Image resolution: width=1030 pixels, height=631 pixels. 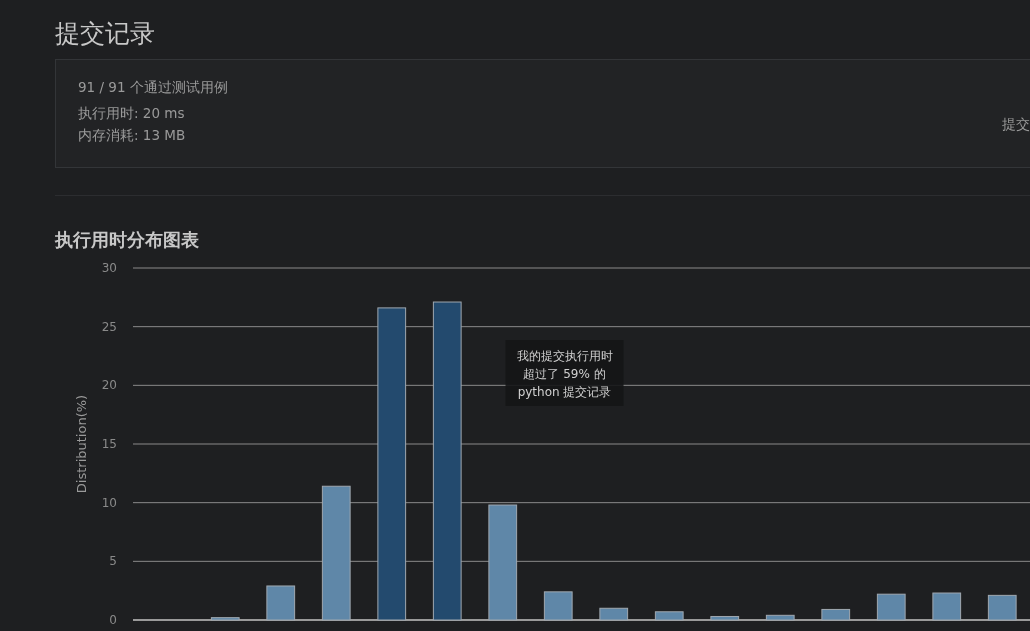 I want to click on y-axis-title: Distribution(%), so click(x=81, y=444).